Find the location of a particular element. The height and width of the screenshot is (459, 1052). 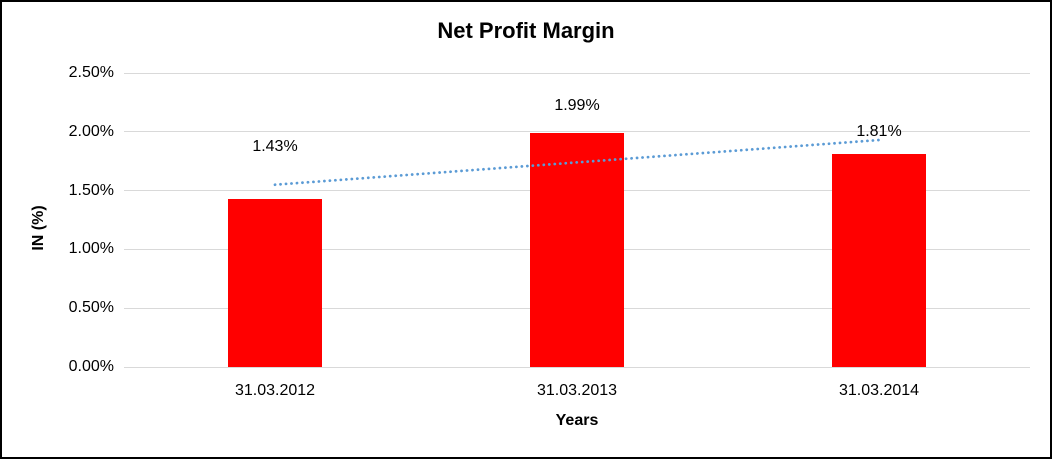

bar-data-label: 1.99% is located at coordinates (577, 105).